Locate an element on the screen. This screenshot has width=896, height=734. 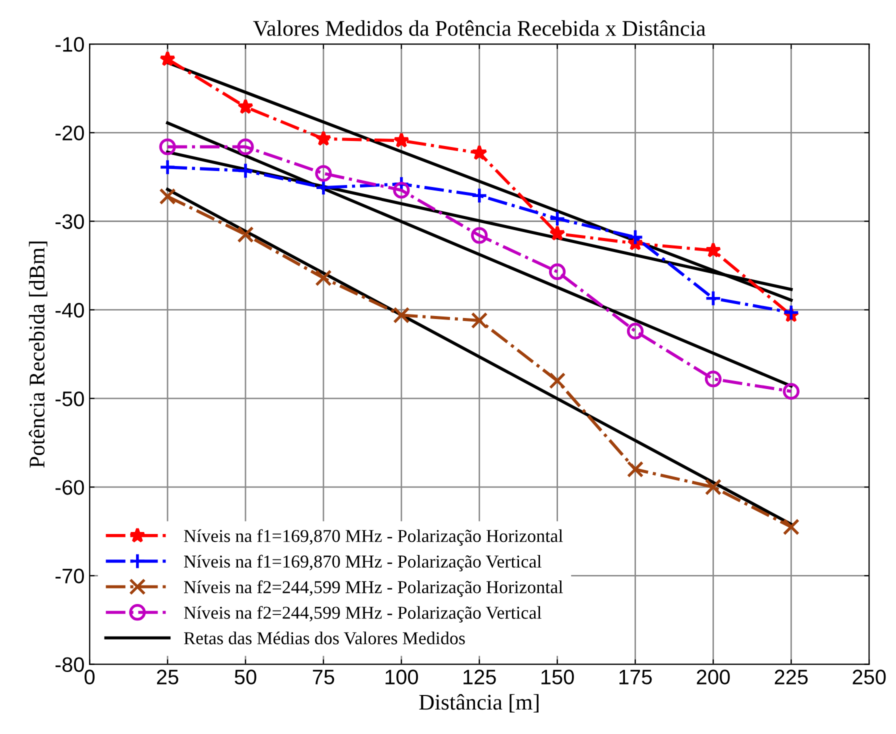
y-tick-label: -20 is located at coordinates (70, 133).